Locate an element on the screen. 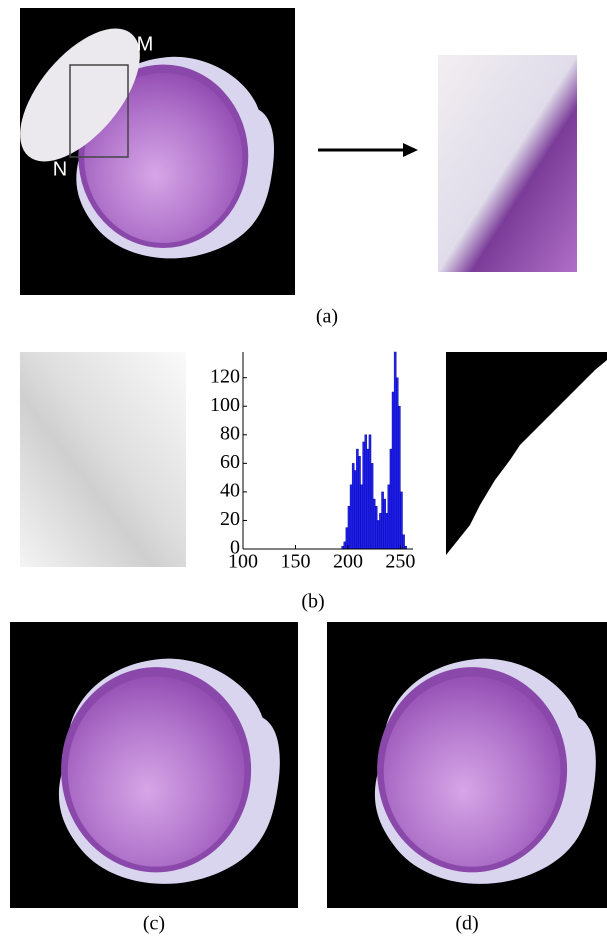  y-tick-label: 120 is located at coordinates (225, 376).